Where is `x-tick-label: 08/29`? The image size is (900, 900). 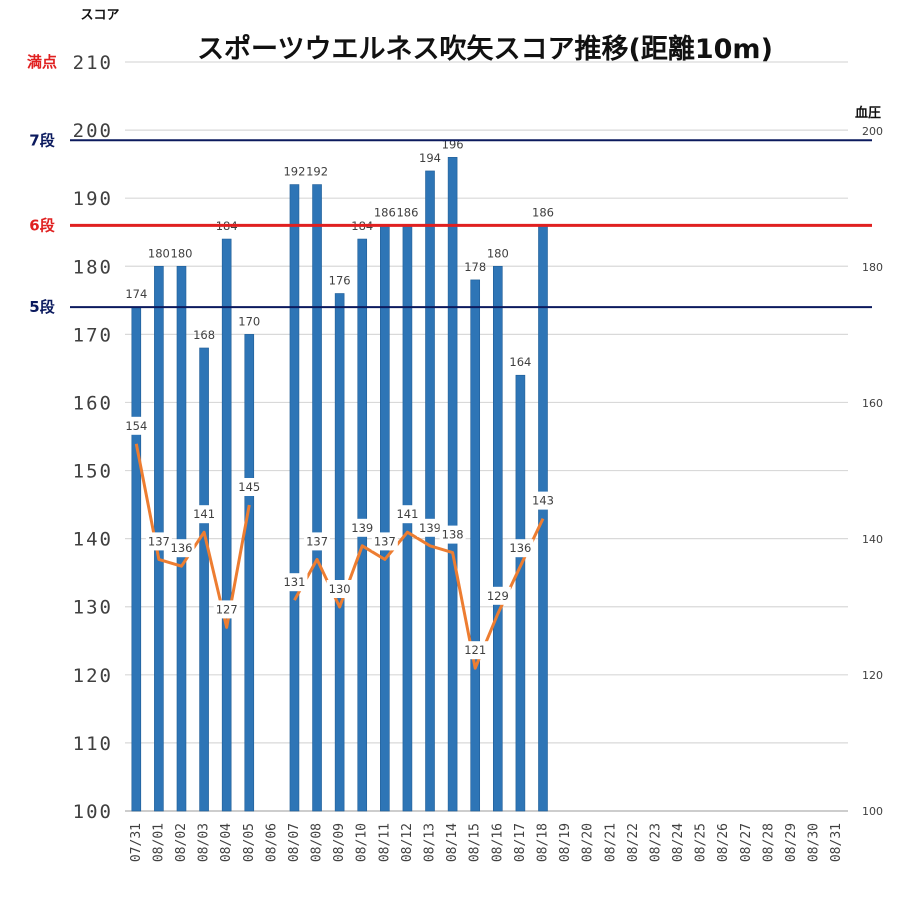
x-tick-label: 08/29 is located at coordinates (791, 842).